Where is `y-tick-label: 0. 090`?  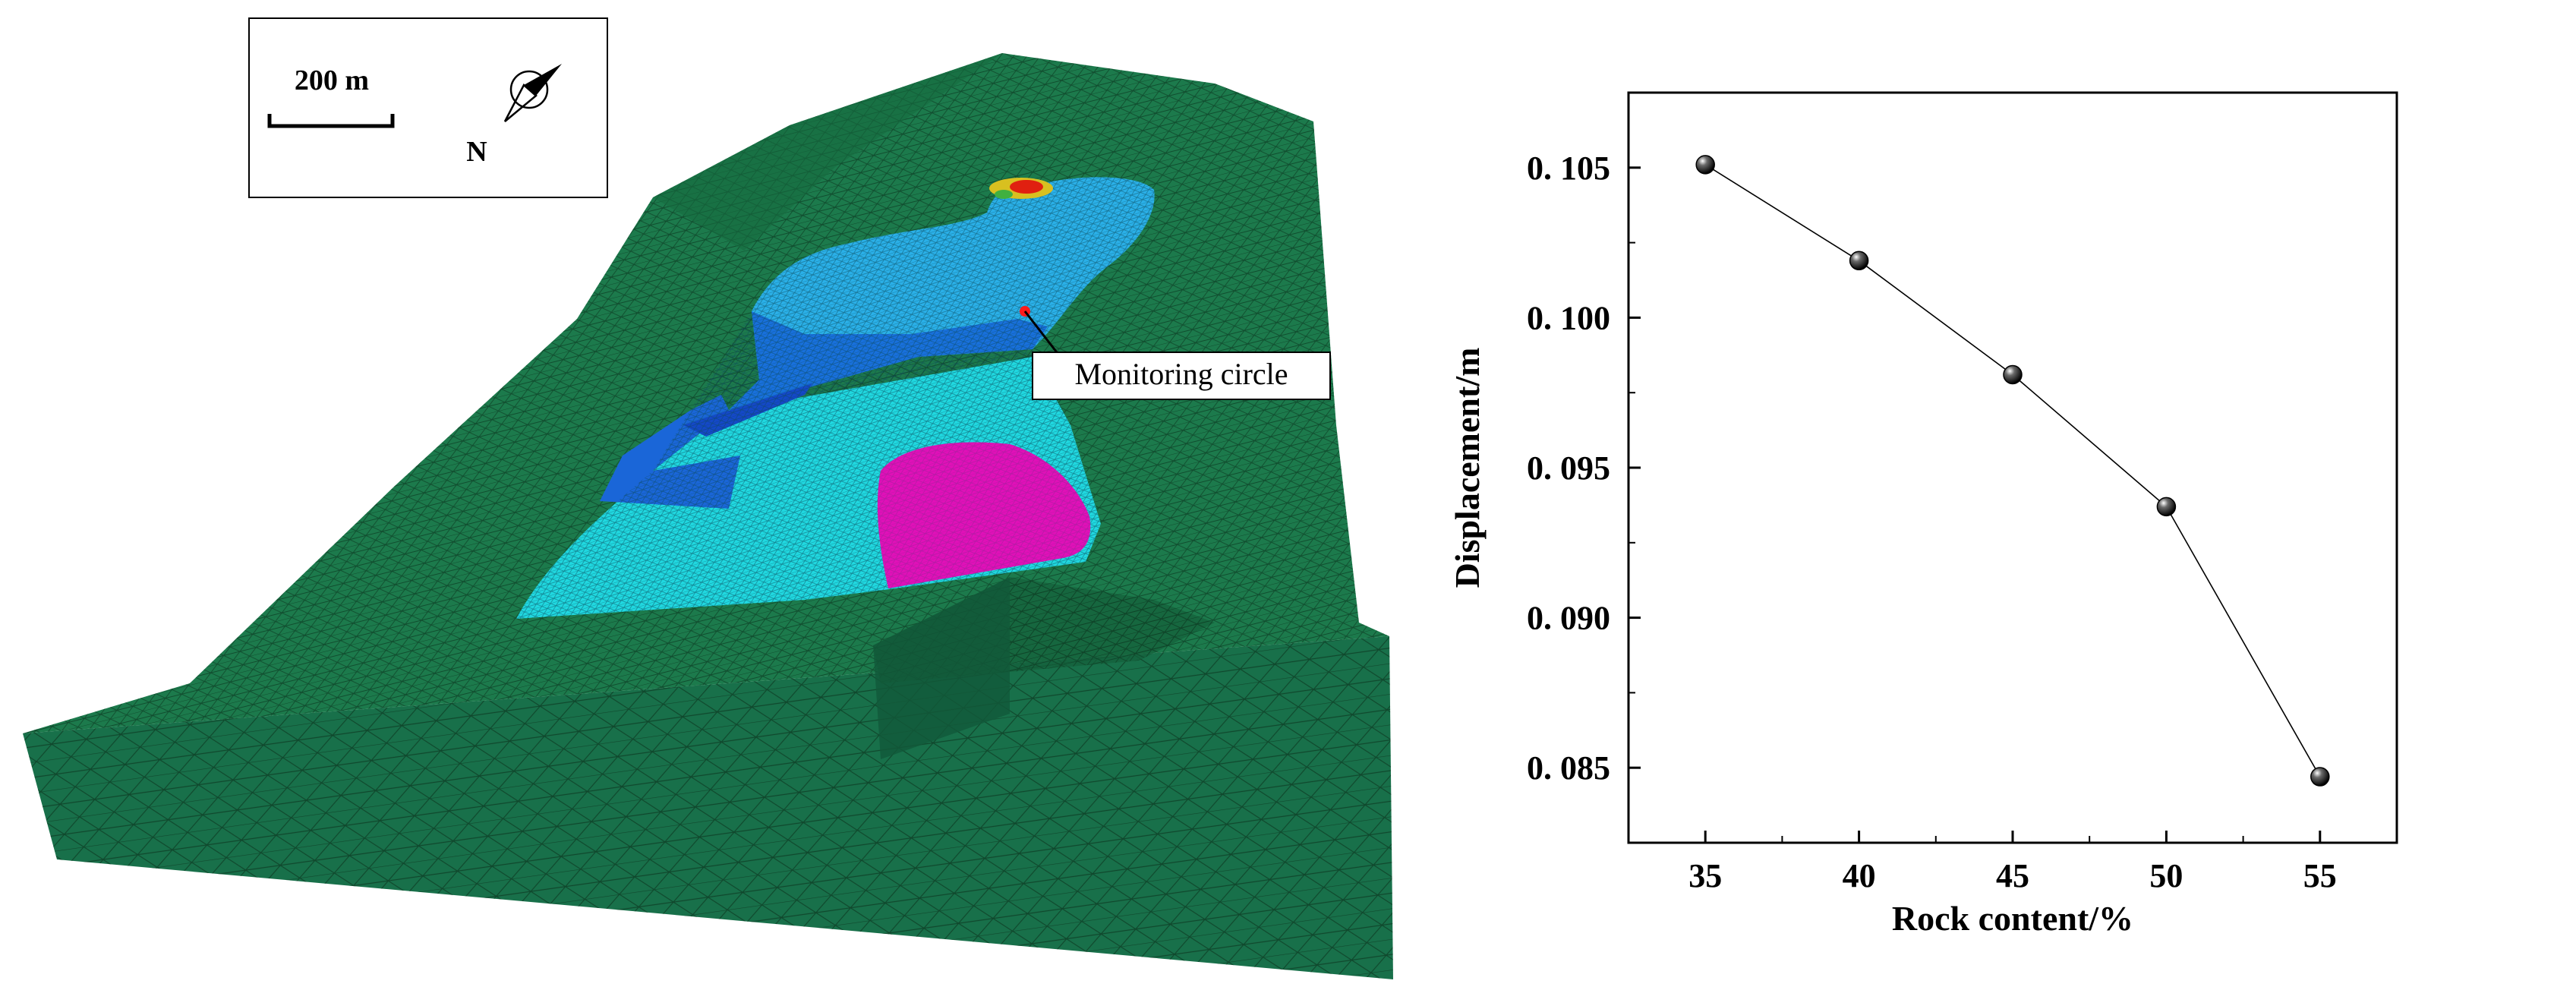
y-tick-label: 0. 090 is located at coordinates (1568, 618).